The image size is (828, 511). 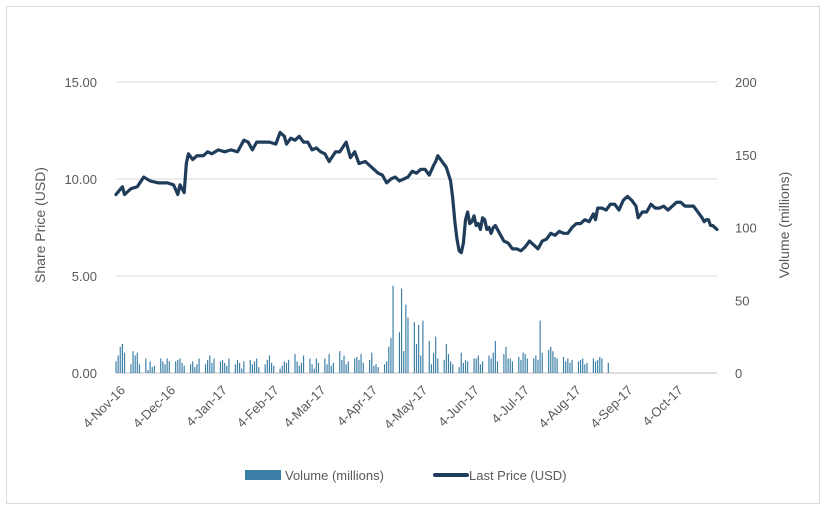 I want to click on legend: Volume (millions) Last Price (USD), so click(x=406, y=475).